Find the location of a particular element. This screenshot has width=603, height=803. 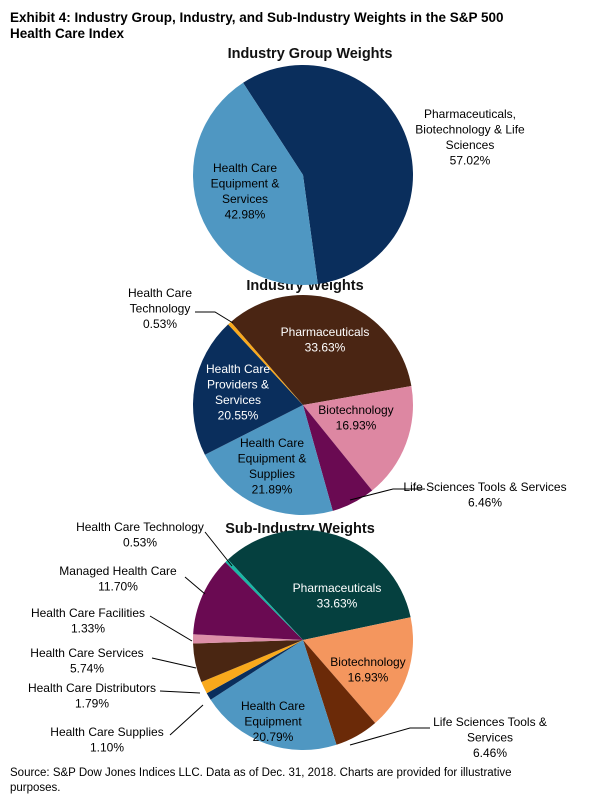

pie-slice-health-care-facilities is located at coordinates (248, 639).